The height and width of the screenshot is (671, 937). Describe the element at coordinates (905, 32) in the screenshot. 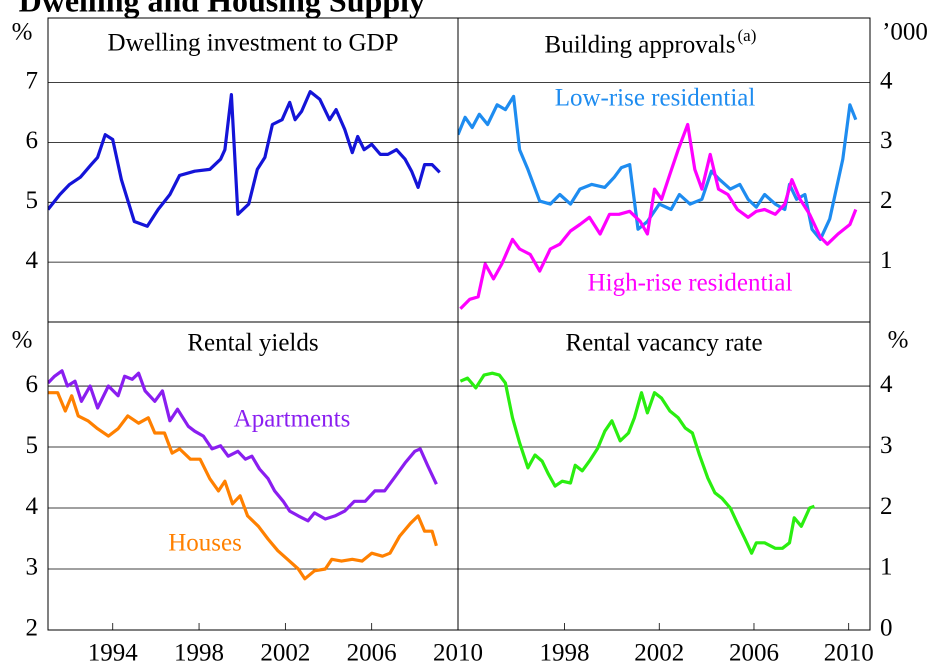

I see `axis-unit: ’000` at that location.